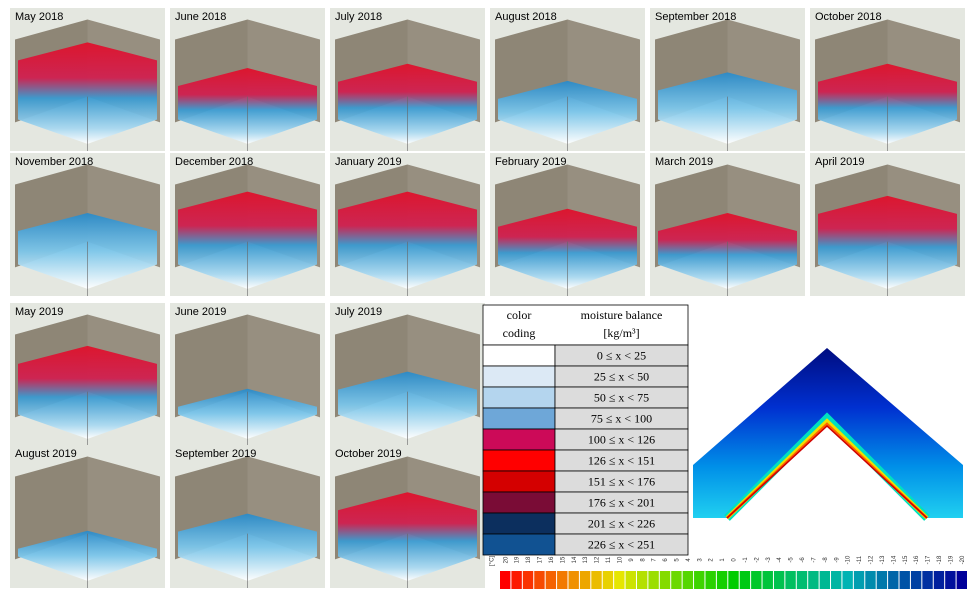  Describe the element at coordinates (526, 17) in the screenshot. I see `panel-label: August 2018` at that location.